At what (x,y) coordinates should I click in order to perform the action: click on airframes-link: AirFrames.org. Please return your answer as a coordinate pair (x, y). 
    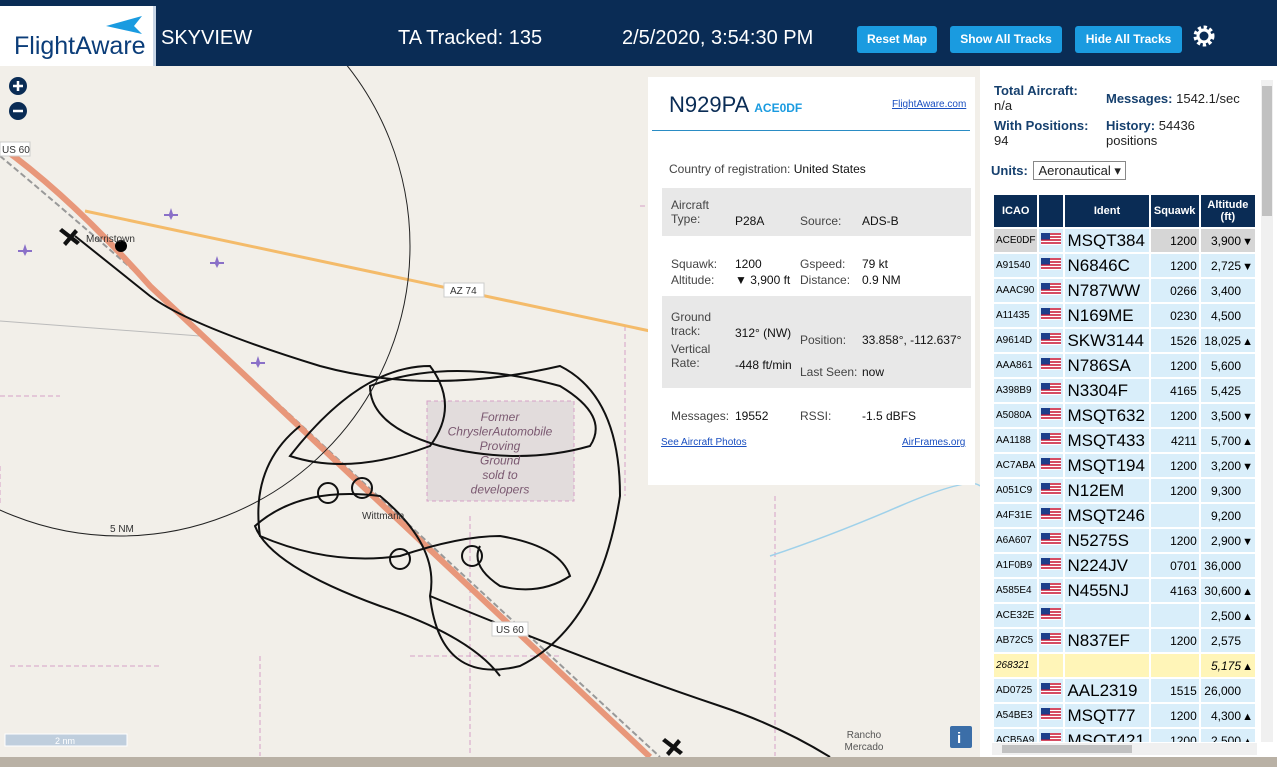
    Looking at the image, I should click on (934, 442).